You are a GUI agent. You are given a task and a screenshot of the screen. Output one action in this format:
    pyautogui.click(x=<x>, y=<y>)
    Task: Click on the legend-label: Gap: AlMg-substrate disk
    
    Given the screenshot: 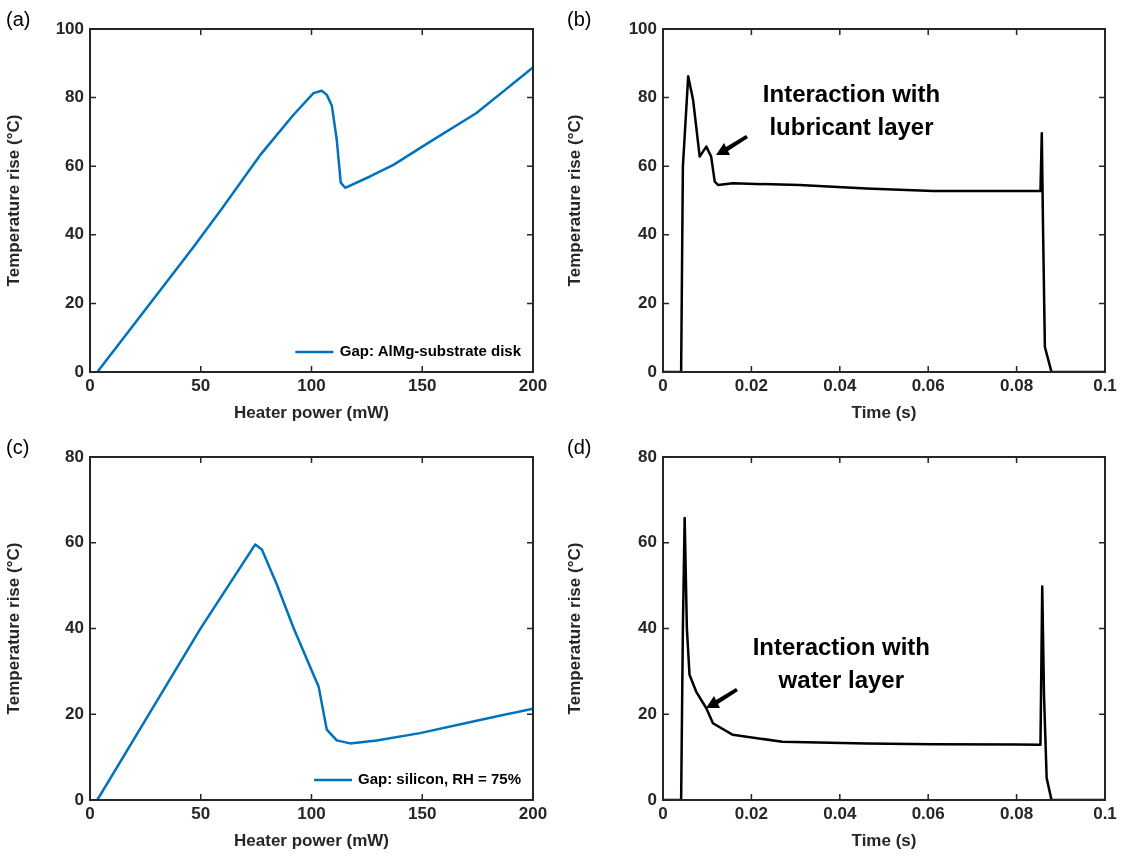 What is the action you would take?
    pyautogui.click(x=430, y=351)
    